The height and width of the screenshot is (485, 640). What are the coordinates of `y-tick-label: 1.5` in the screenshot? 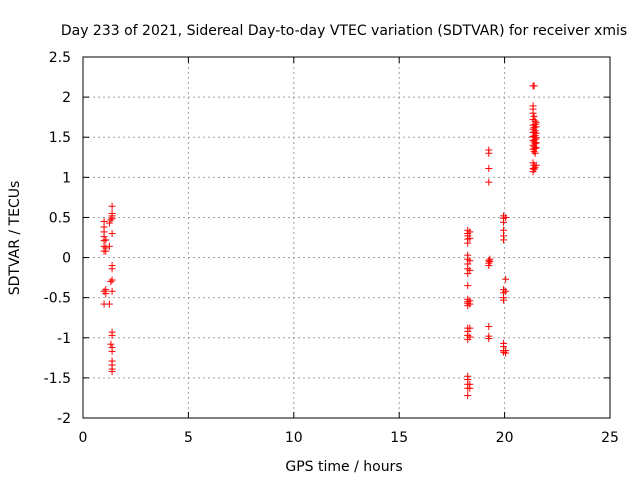 It's located at (60, 138).